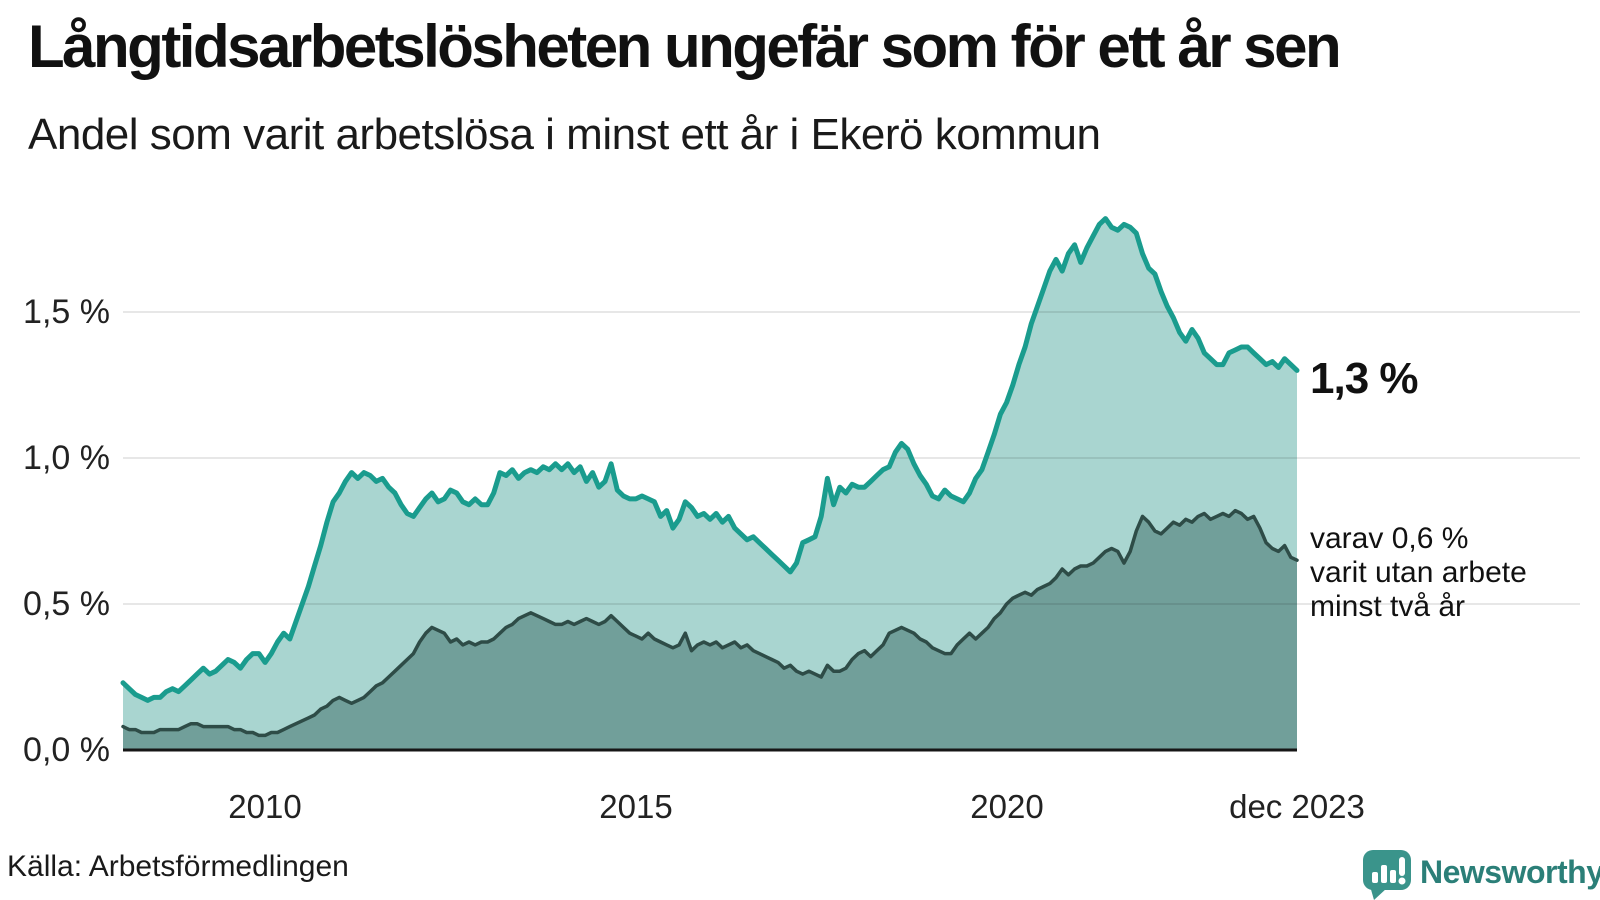 The height and width of the screenshot is (900, 1600). I want to click on annotation-line-3: minst två år, so click(1388, 606).